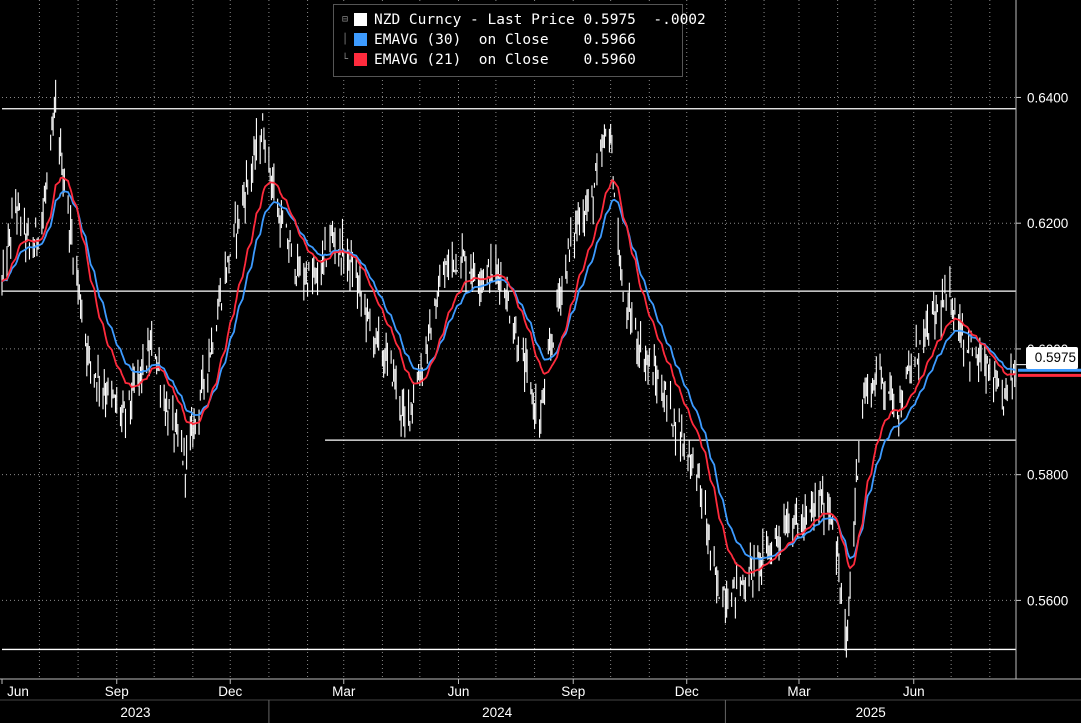 Image resolution: width=1081 pixels, height=723 pixels. Describe the element at coordinates (1047, 97) in the screenshot. I see `y-tick-label: 0.6400` at that location.